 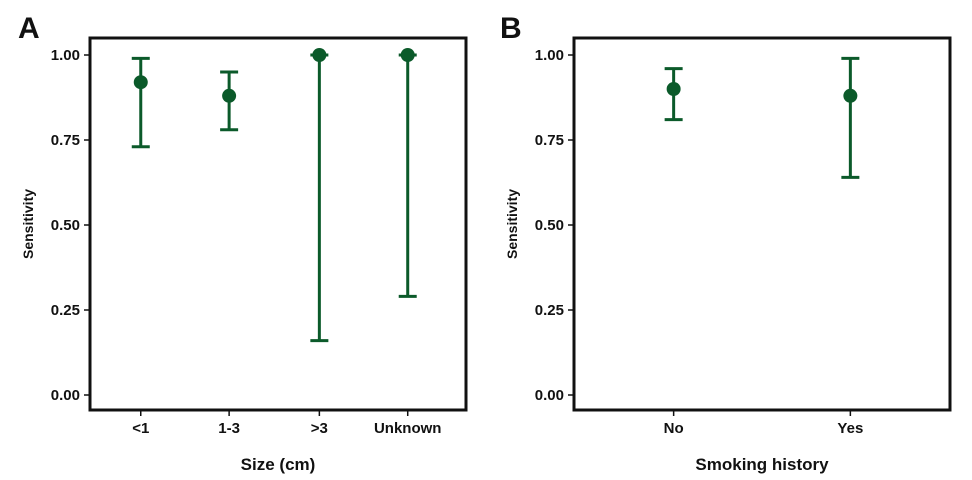 I want to click on x-tick-label: No, so click(x=674, y=428).